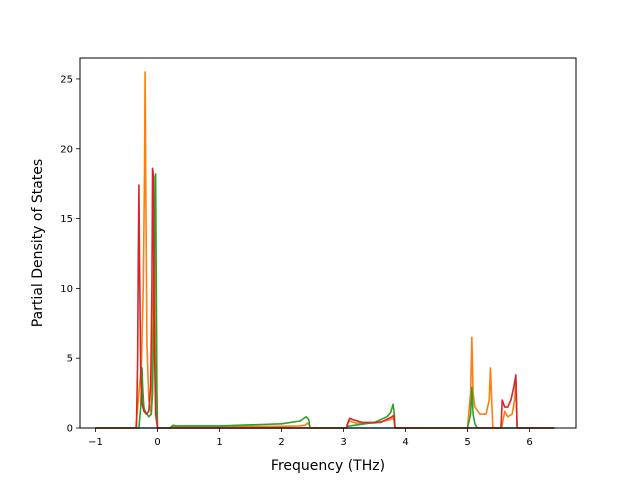  Describe the element at coordinates (529, 442) in the screenshot. I see `x-tick-label: 6` at that location.